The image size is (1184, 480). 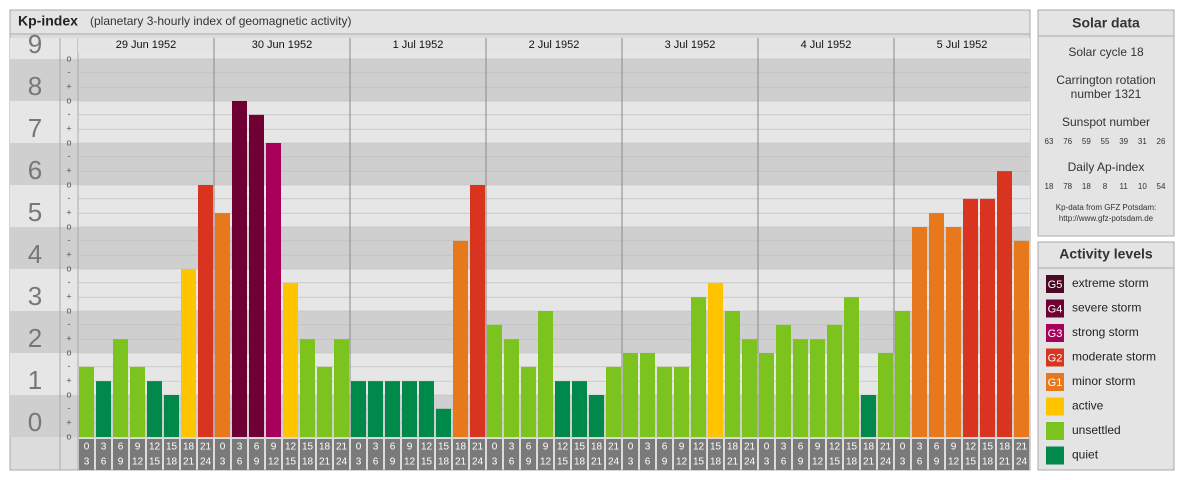 I want to click on hour-start: 21, so click(x=614, y=447).